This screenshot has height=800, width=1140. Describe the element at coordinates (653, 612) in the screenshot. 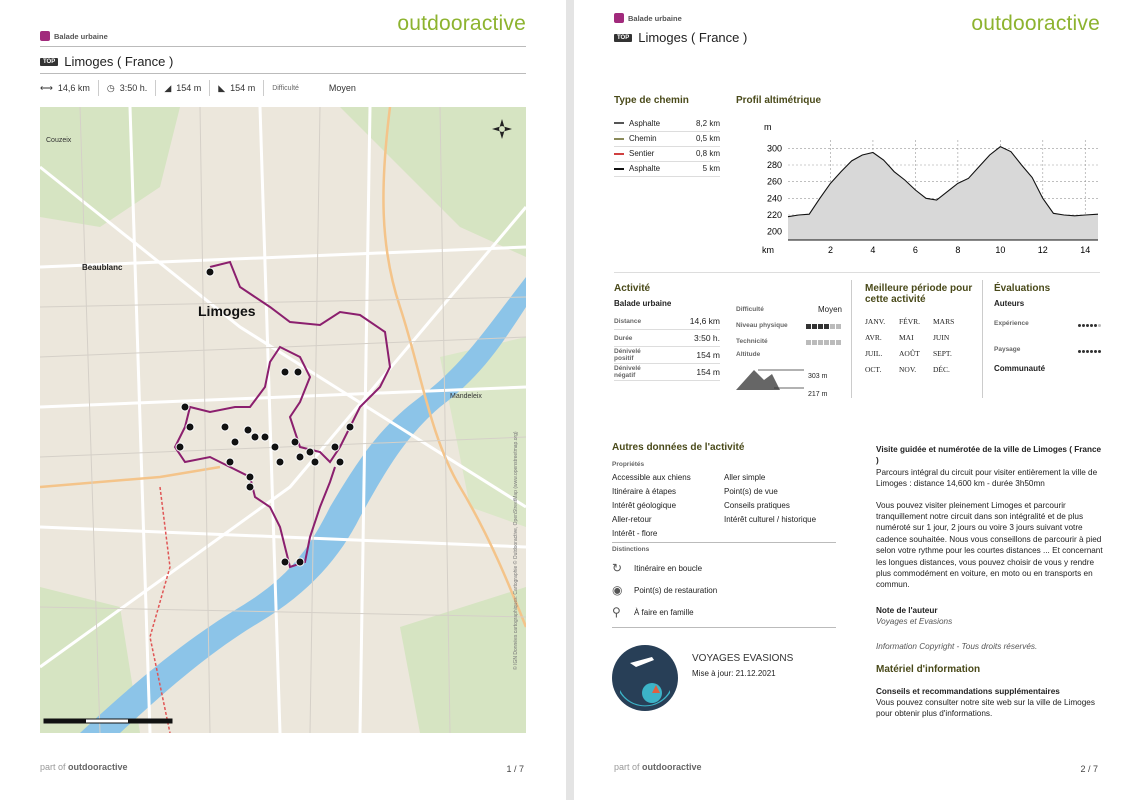

I see `distinction-item: ⚲ À faire en famille` at that location.